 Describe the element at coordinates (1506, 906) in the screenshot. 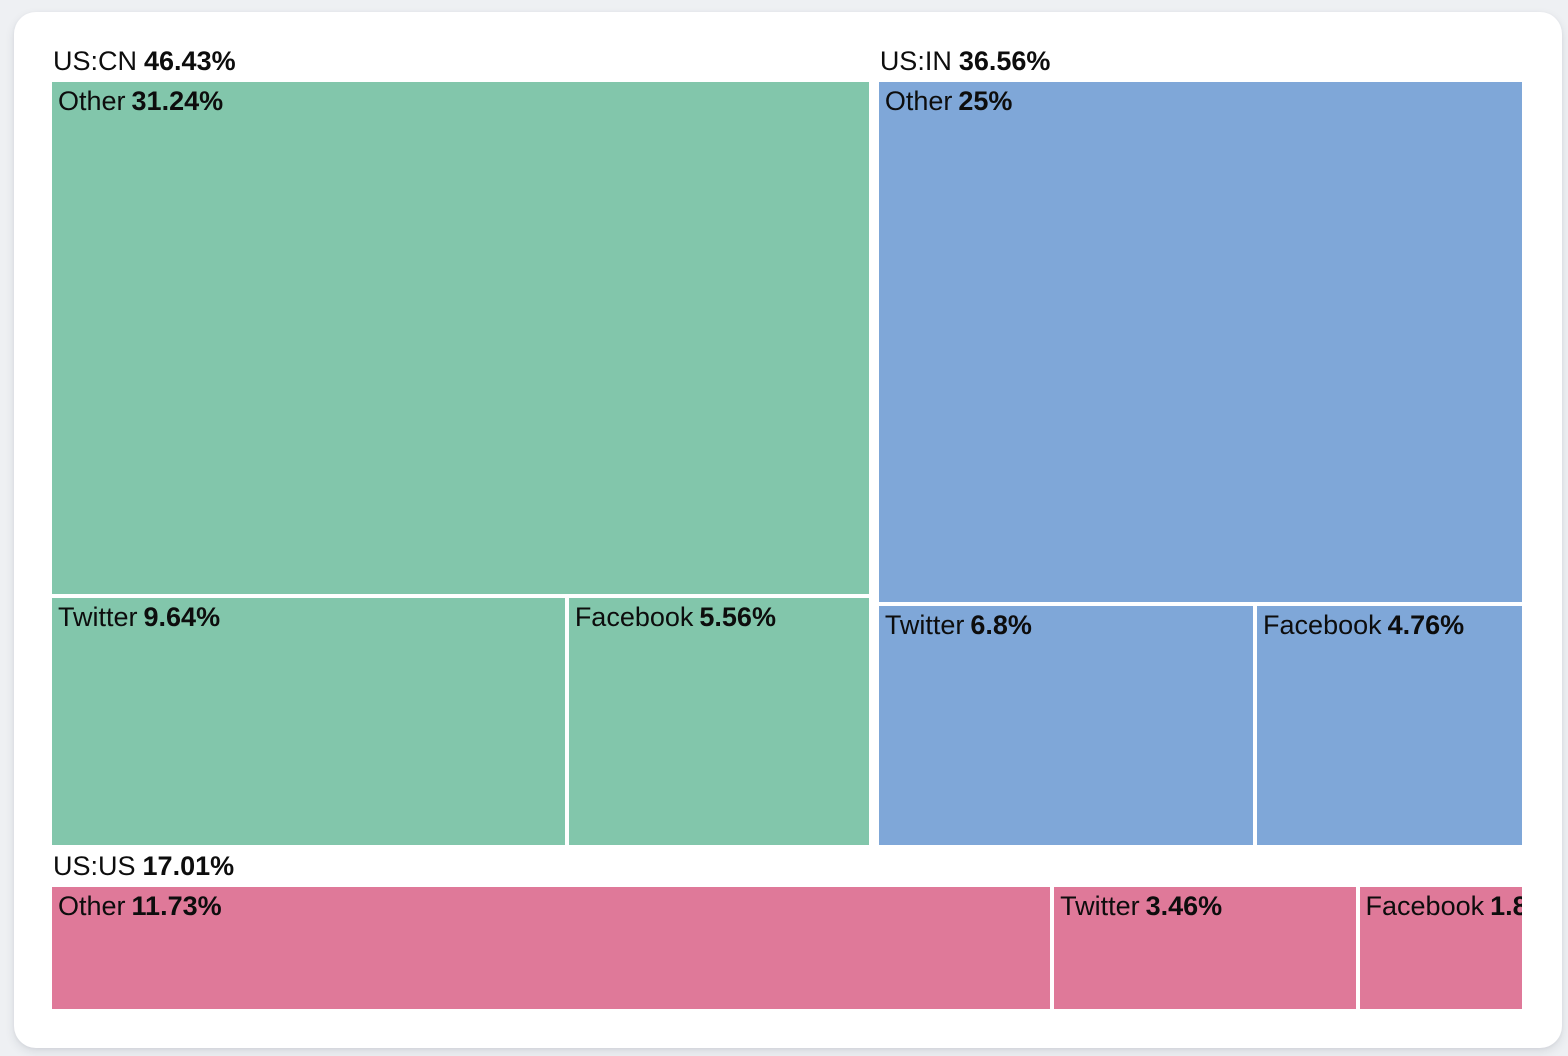

I see `label-value: 1.81%` at that location.